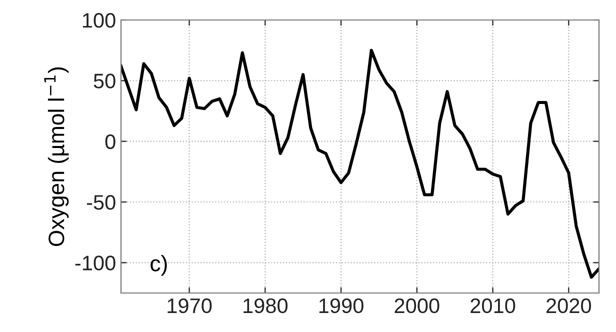  Describe the element at coordinates (190, 306) in the screenshot. I see `x-tick-label: 1970` at that location.